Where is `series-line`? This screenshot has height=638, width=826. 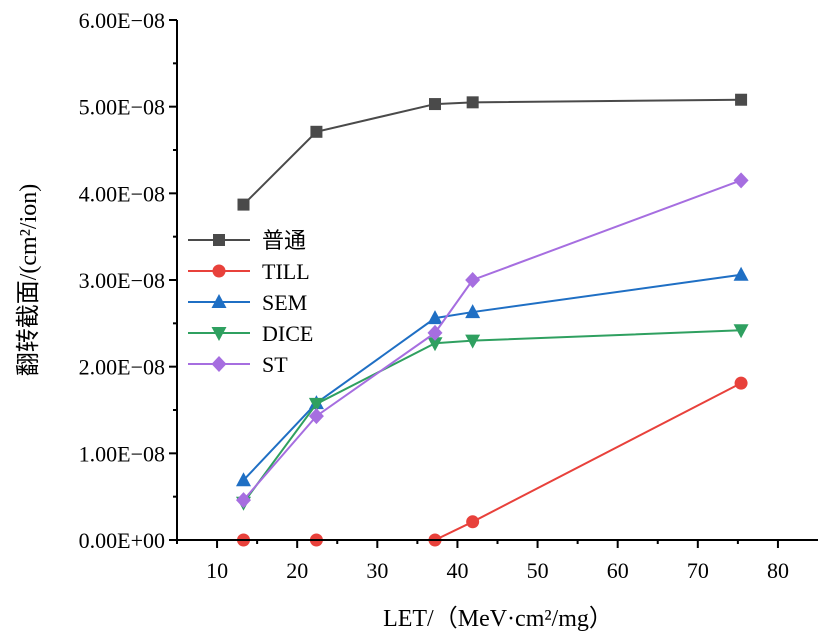 series-line is located at coordinates (492, 152).